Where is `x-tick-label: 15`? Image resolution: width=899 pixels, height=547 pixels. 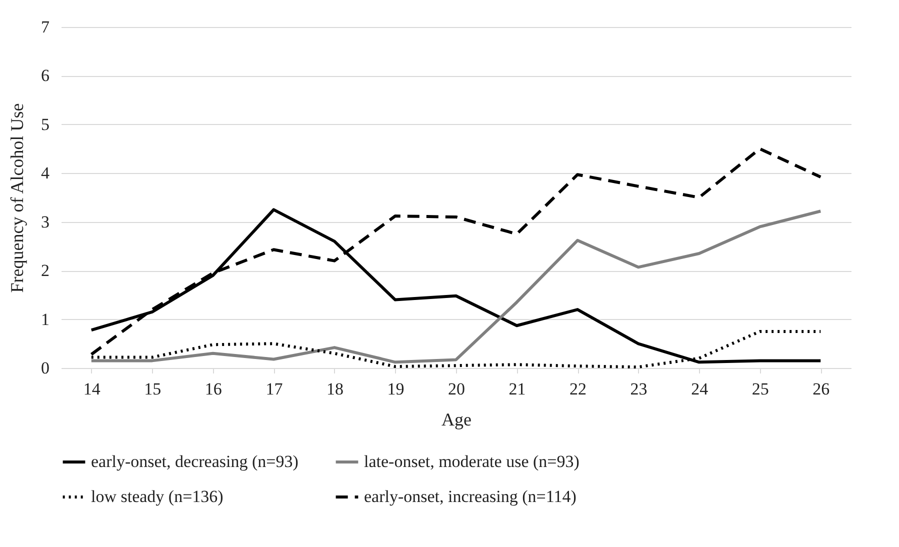
x-tick-label: 15 is located at coordinates (153, 389).